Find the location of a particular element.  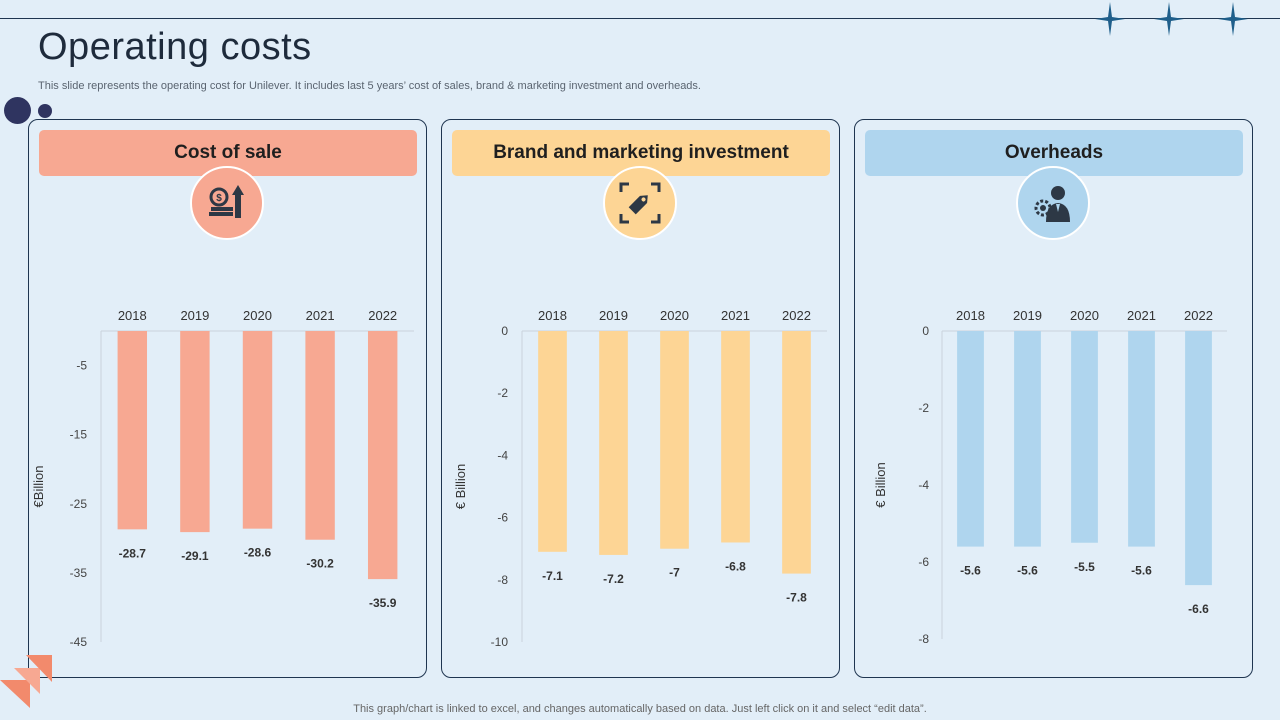

data-label: -7.8 is located at coordinates (796, 598).